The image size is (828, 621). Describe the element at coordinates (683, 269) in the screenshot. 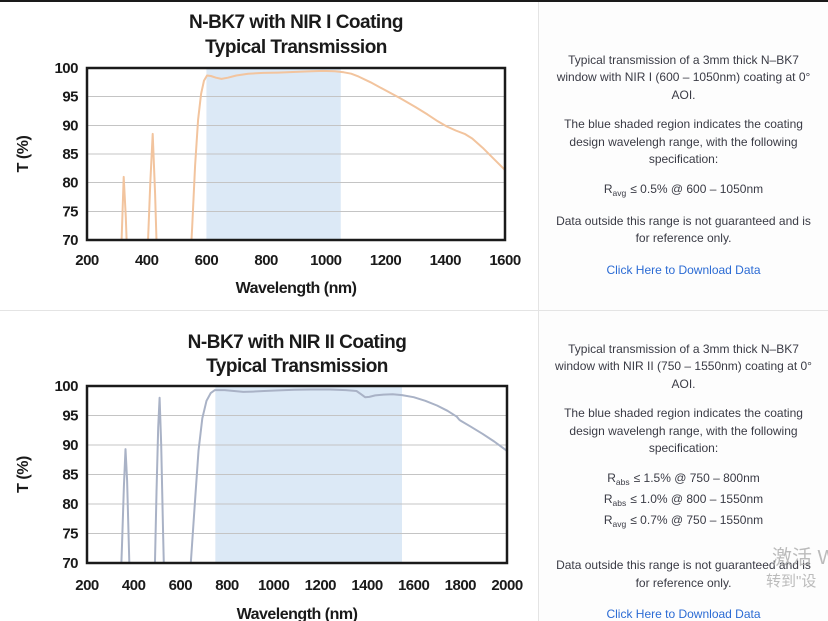

I see `nir1-download-data-link: Click Here to Download Data` at that location.